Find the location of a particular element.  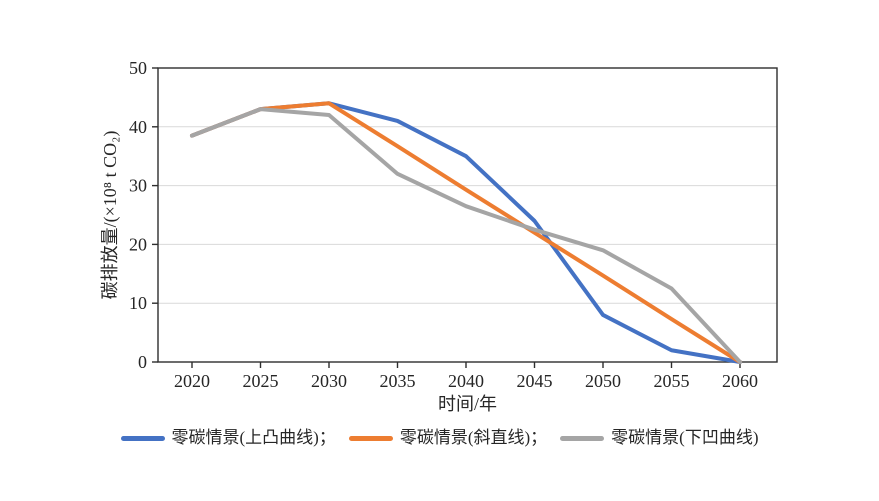

legend-item-concave: 零碳情景(下凹曲线) is located at coordinates (659, 438).